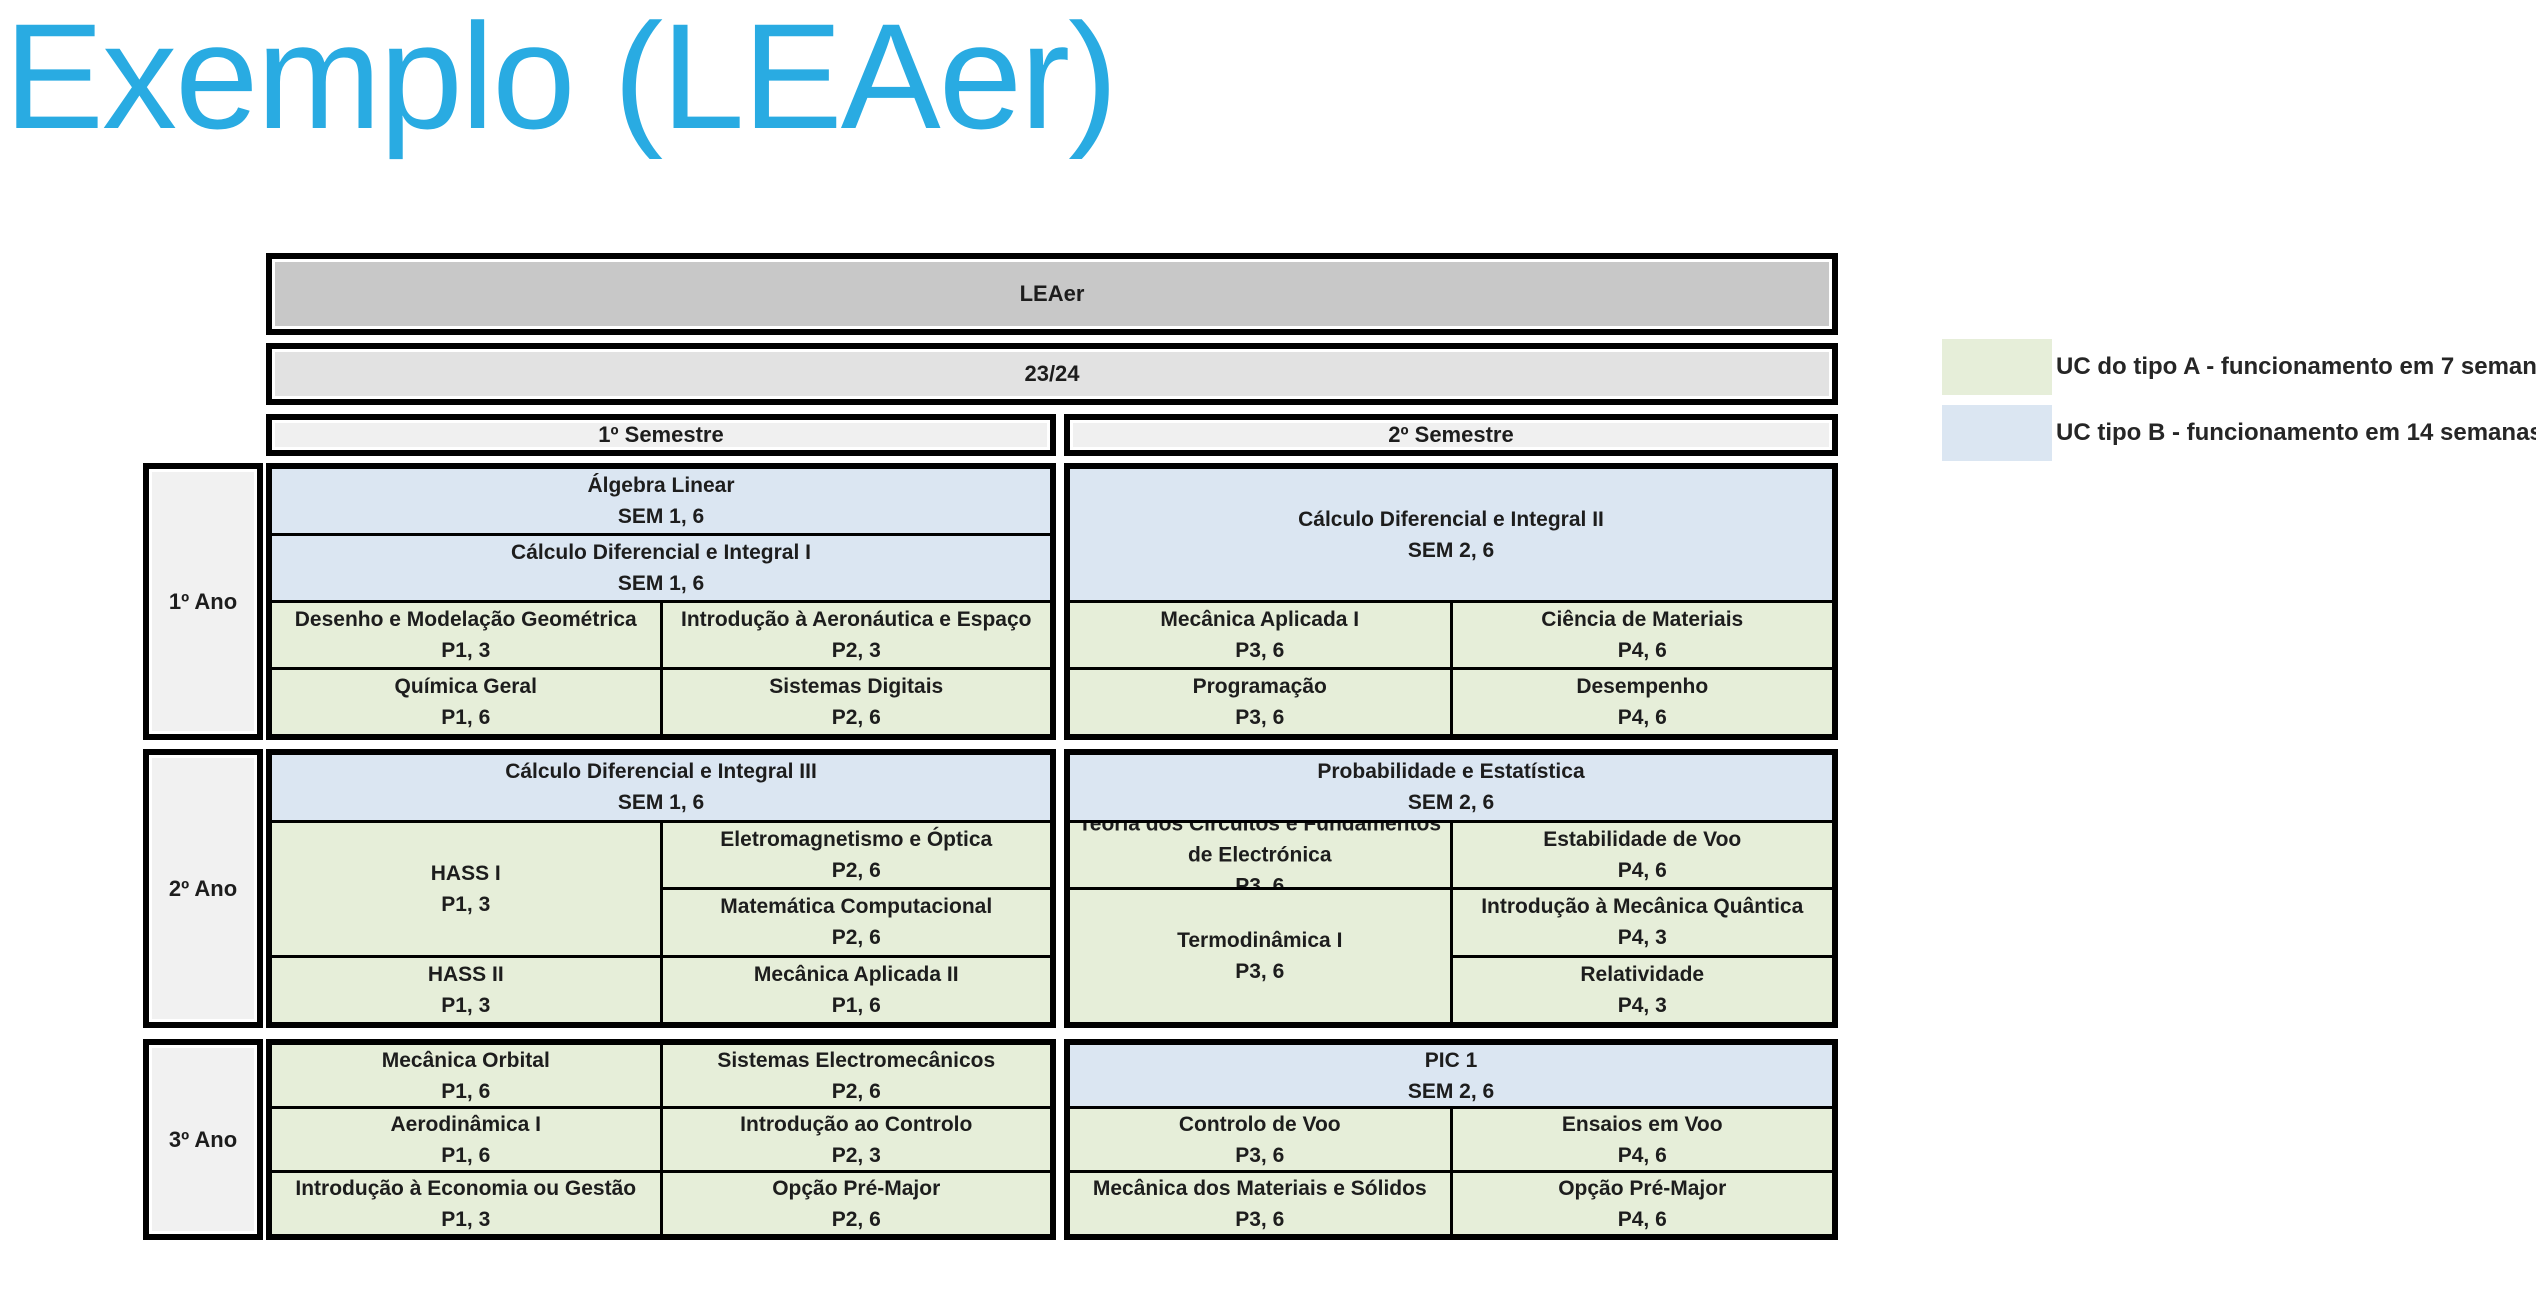 This screenshot has width=2536, height=1307. What do you see at coordinates (1642, 635) in the screenshot?
I see `course-cell: Ciência de Materiais P4, 6` at bounding box center [1642, 635].